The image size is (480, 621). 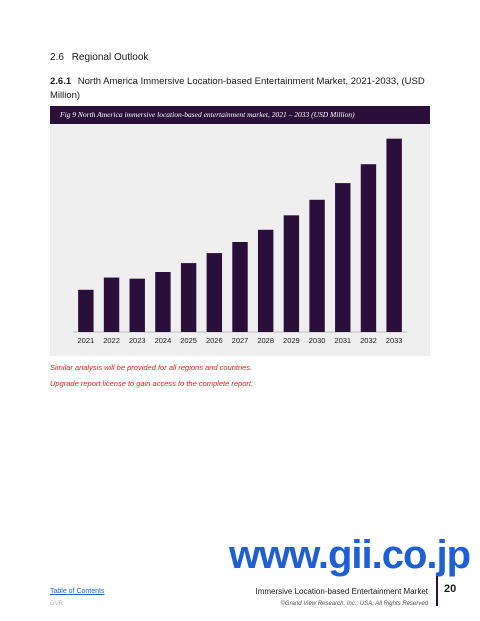 What do you see at coordinates (317, 340) in the screenshot?
I see `x-tick-label-2030: 2030` at bounding box center [317, 340].